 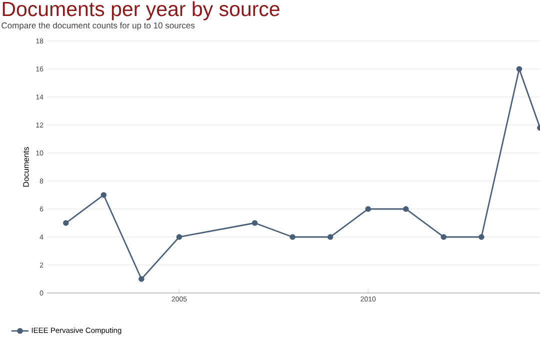 What do you see at coordinates (26, 167) in the screenshot?
I see `y-axis-title: Documents` at bounding box center [26, 167].